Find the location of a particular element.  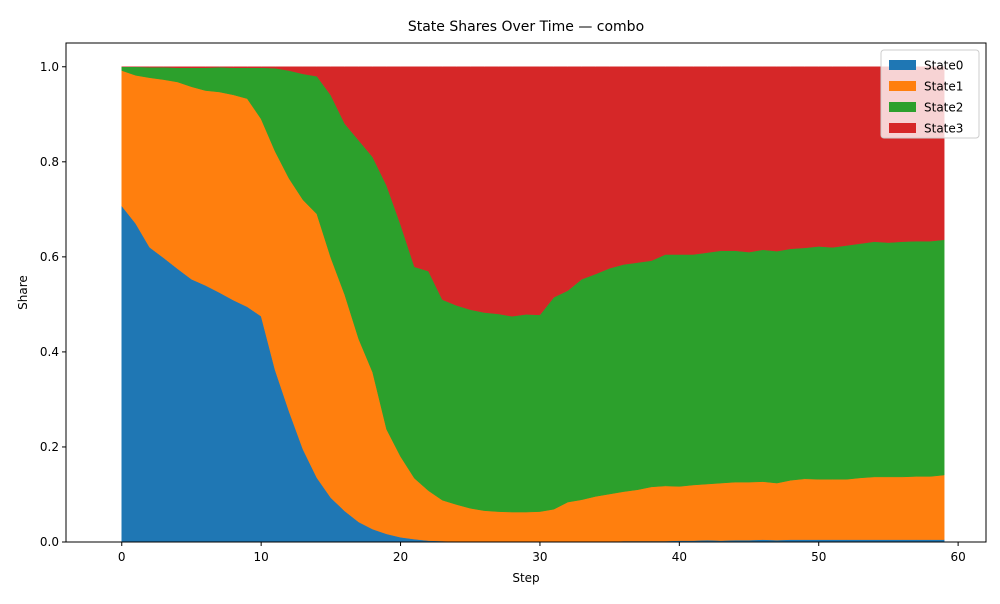

chart-title: State Shares Over Time — combo is located at coordinates (526, 27).